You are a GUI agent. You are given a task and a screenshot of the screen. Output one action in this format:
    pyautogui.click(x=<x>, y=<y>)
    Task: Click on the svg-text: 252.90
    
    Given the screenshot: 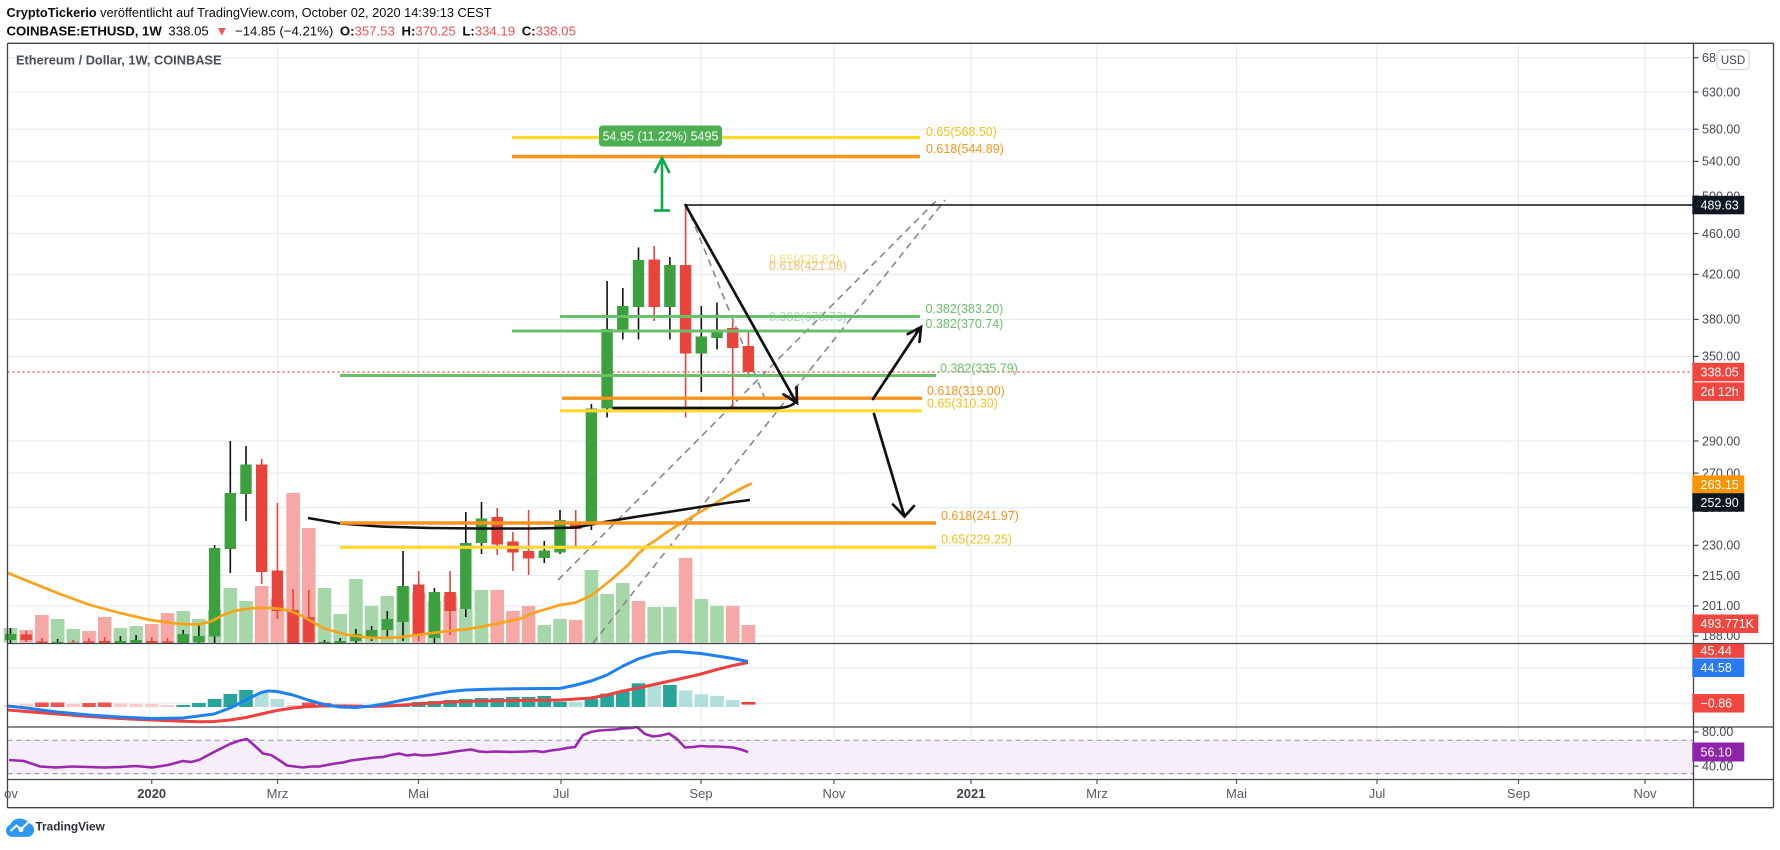 What is the action you would take?
    pyautogui.click(x=1720, y=503)
    